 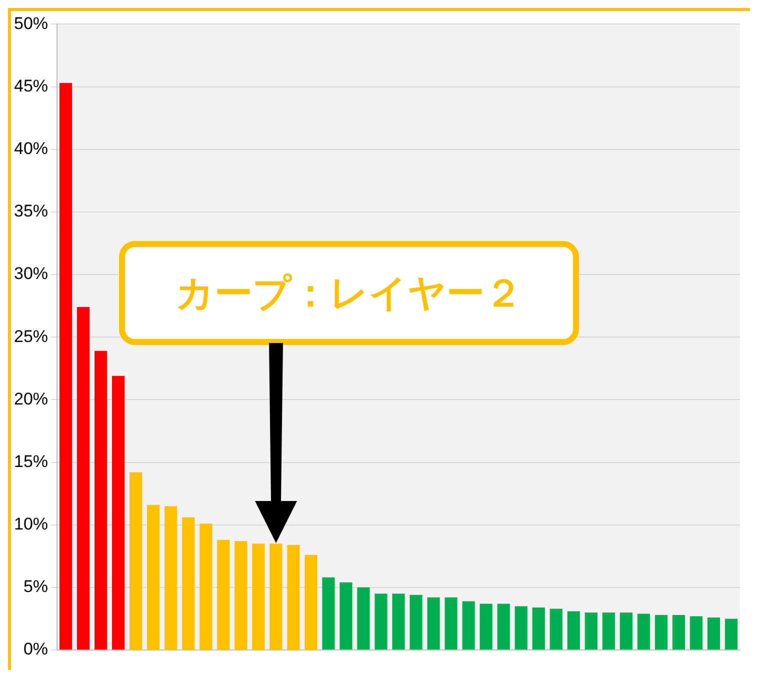 What do you see at coordinates (31, 86) in the screenshot?
I see `y-tick-label: 45%` at bounding box center [31, 86].